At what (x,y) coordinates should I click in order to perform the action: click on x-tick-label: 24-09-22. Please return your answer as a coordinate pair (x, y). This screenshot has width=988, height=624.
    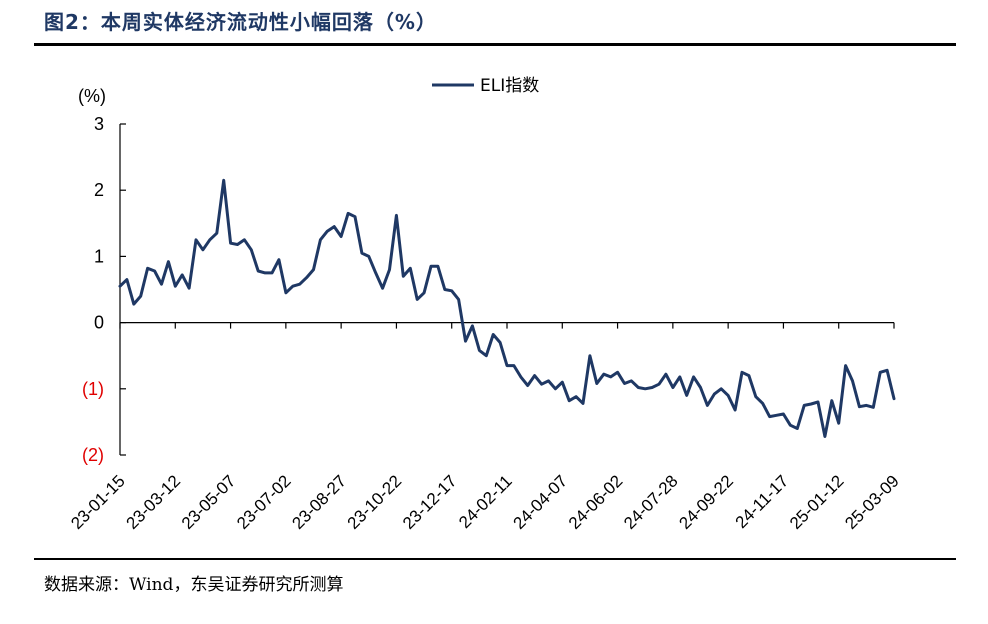
    Looking at the image, I should click on (706, 502).